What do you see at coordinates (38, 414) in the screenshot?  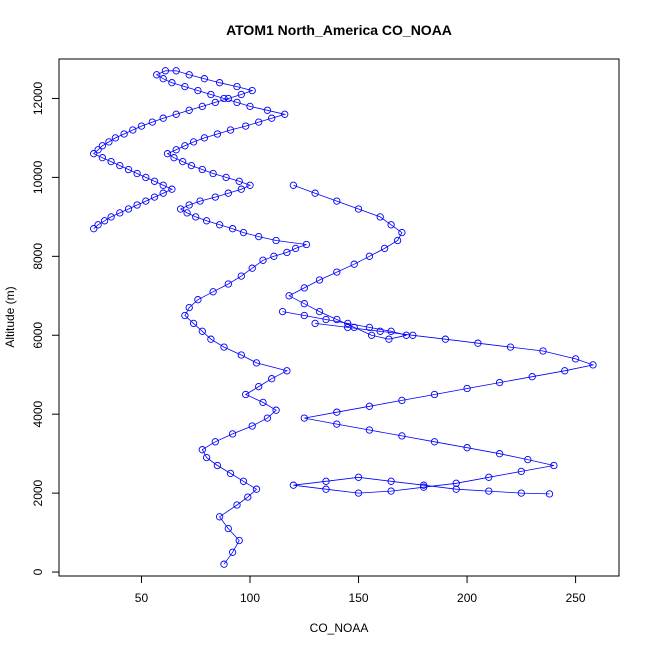 I see `y-tick-label: 4000` at bounding box center [38, 414].